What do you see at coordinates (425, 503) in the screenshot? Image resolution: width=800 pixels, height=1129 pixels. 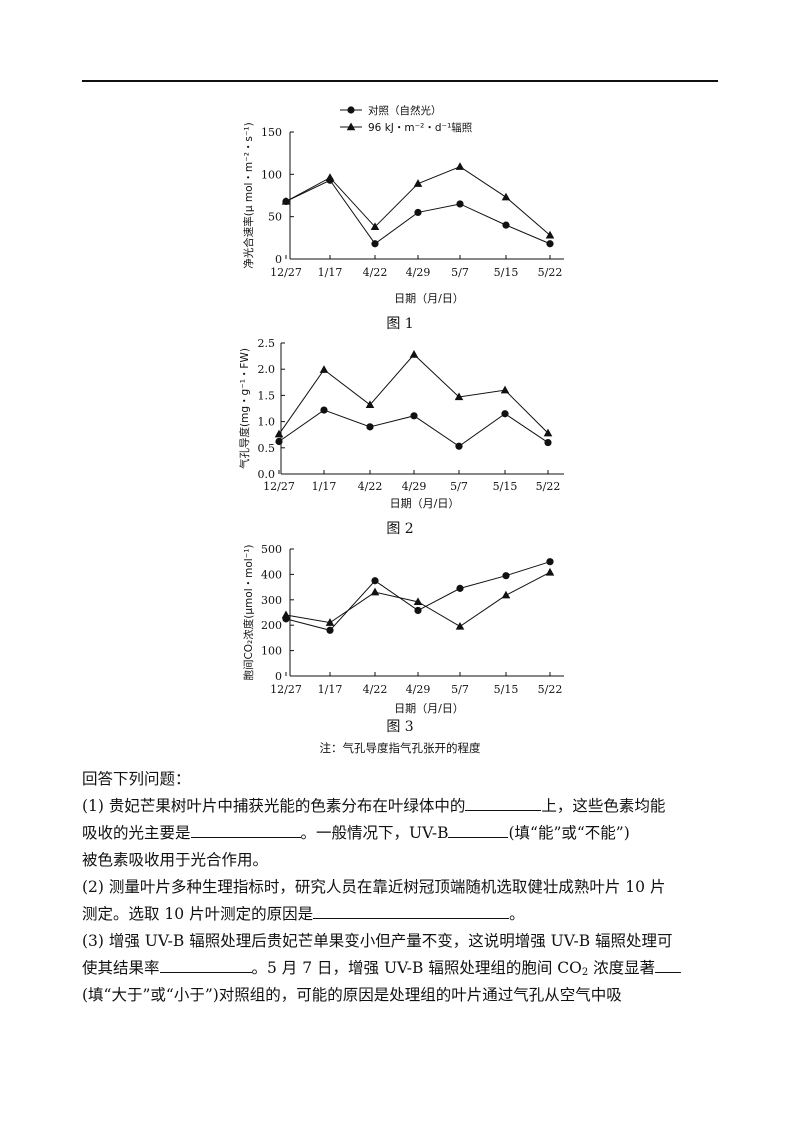 I see `x-axis-title: 日期（月/日）` at bounding box center [425, 503].